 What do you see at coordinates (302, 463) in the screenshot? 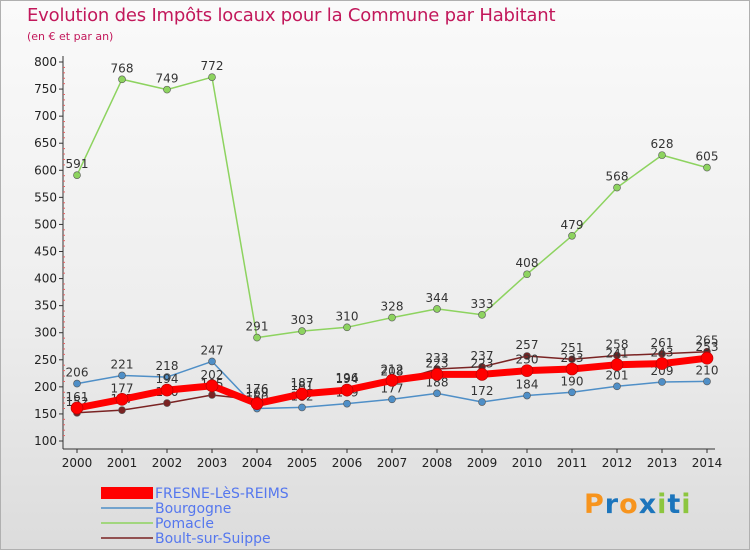
I see `x-tick-label: 2005` at bounding box center [302, 463].